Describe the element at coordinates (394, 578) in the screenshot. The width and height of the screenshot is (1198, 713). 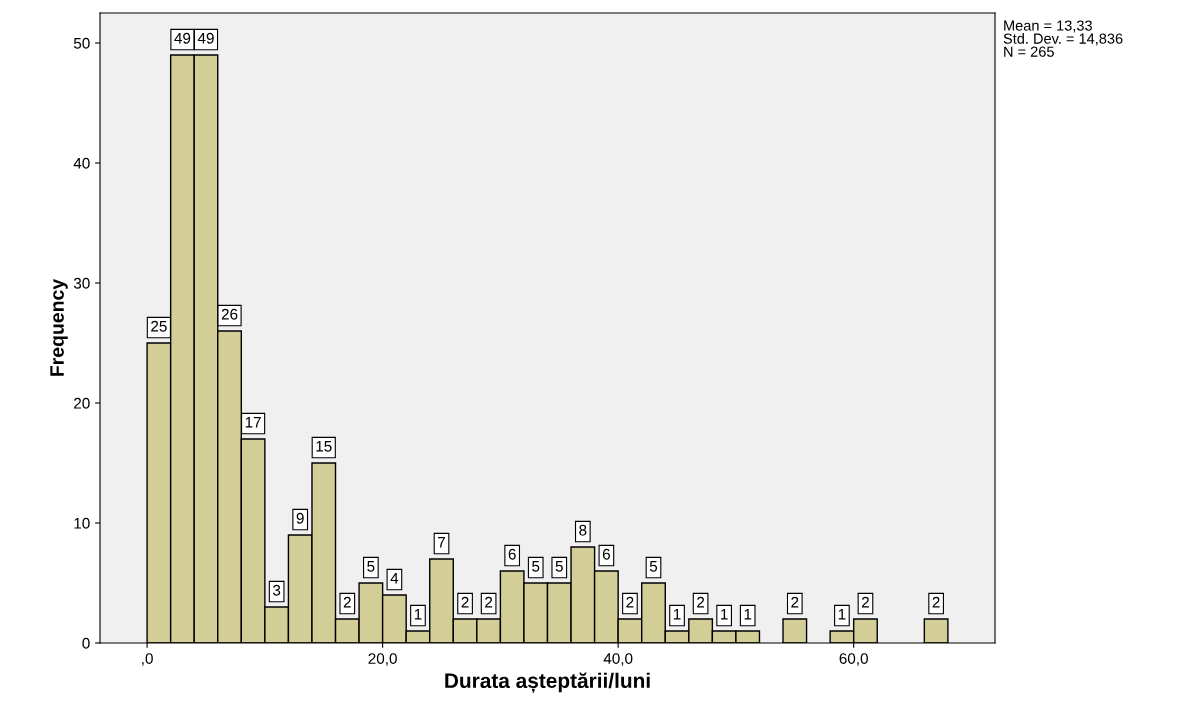
I see `data-label: 4` at that location.